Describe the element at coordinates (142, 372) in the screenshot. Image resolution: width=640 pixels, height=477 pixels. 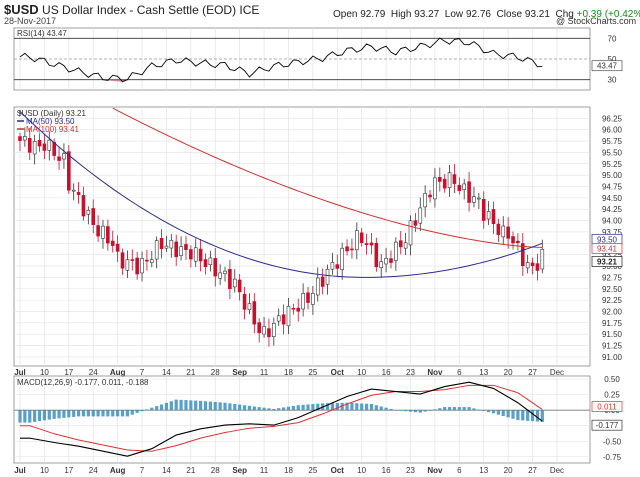
I see `x-tick-label: 7` at that location.